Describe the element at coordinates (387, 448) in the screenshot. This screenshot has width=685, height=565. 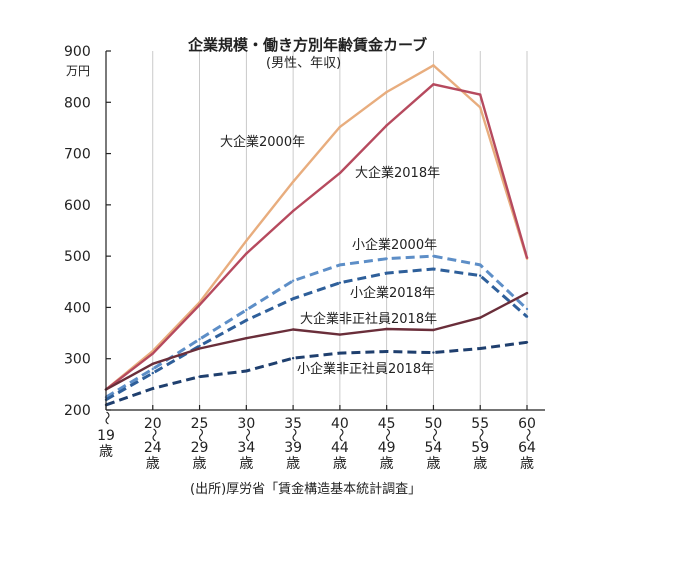
I see `x-tick-bottom: 49` at that location.